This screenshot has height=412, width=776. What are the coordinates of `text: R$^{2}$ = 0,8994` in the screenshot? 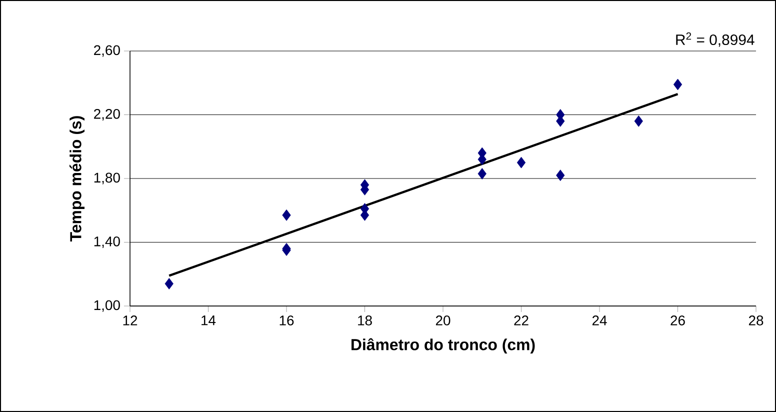 It's located at (715, 39).